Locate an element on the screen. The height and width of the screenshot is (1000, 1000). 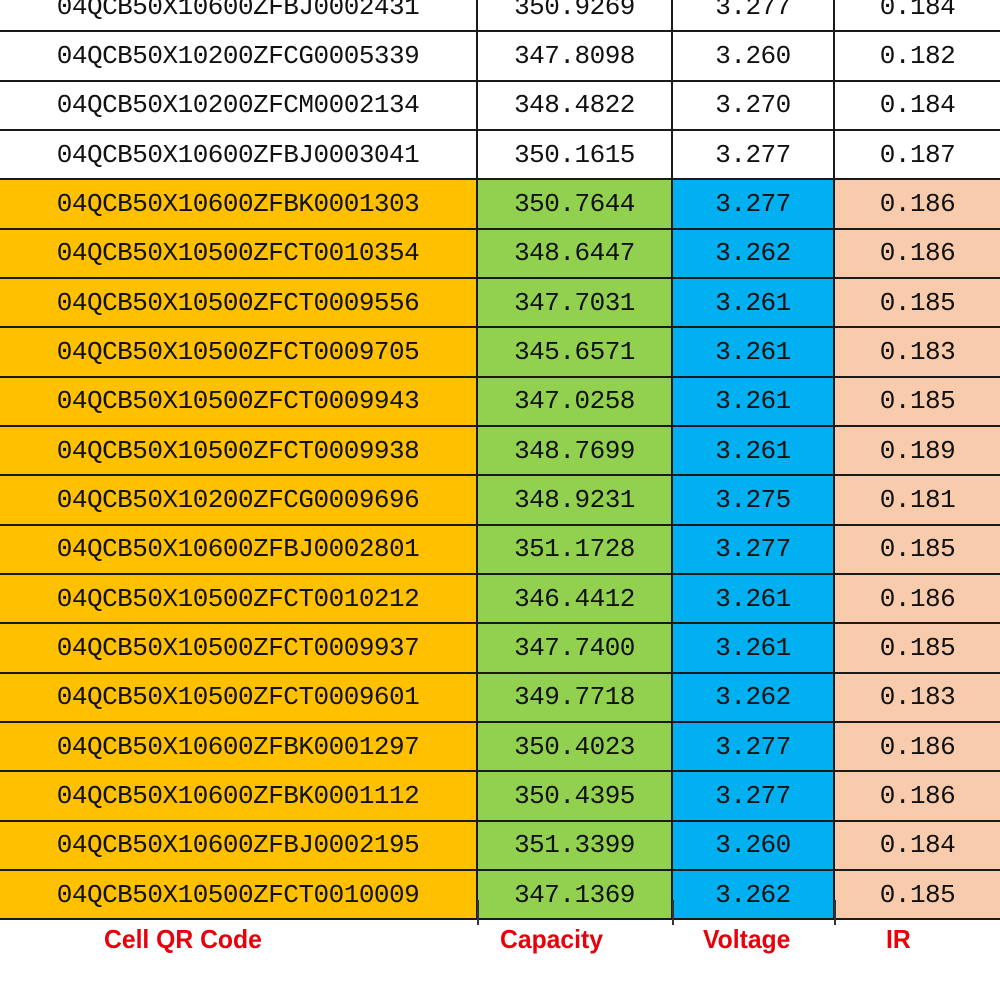
capacity-cell: 348.4822 is located at coordinates (575, 105).